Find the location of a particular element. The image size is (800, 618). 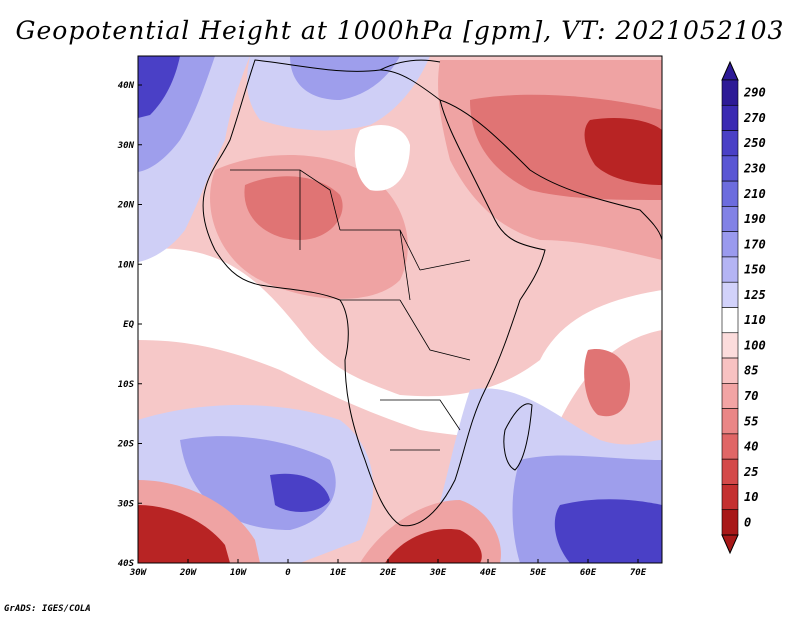

colorbar-label: 190 is located at coordinates (755, 219).